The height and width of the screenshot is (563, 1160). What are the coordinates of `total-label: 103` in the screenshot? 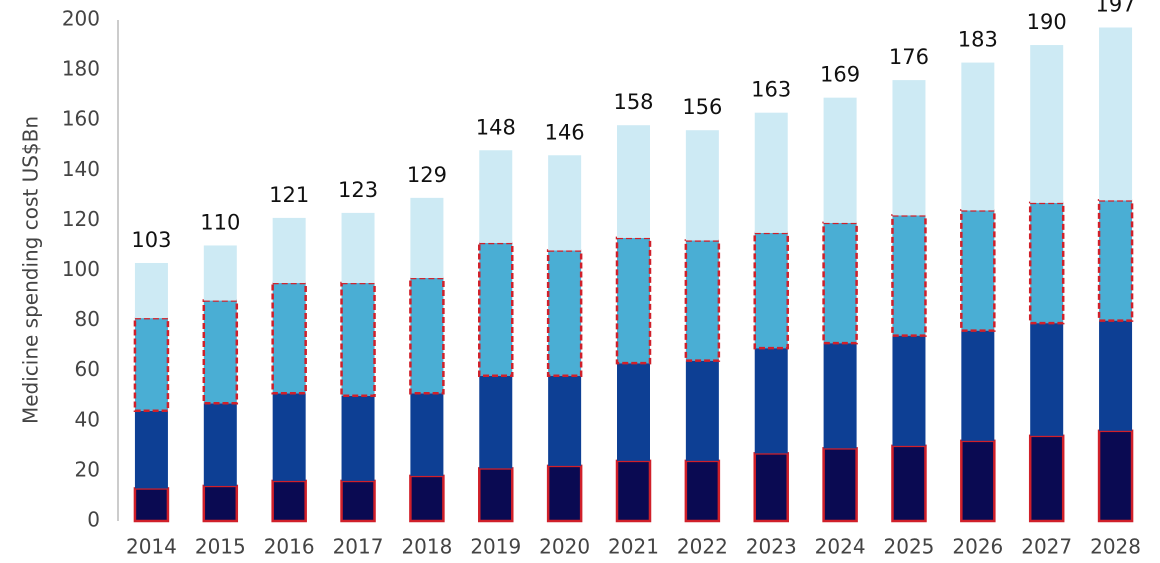 It's located at (151, 240).